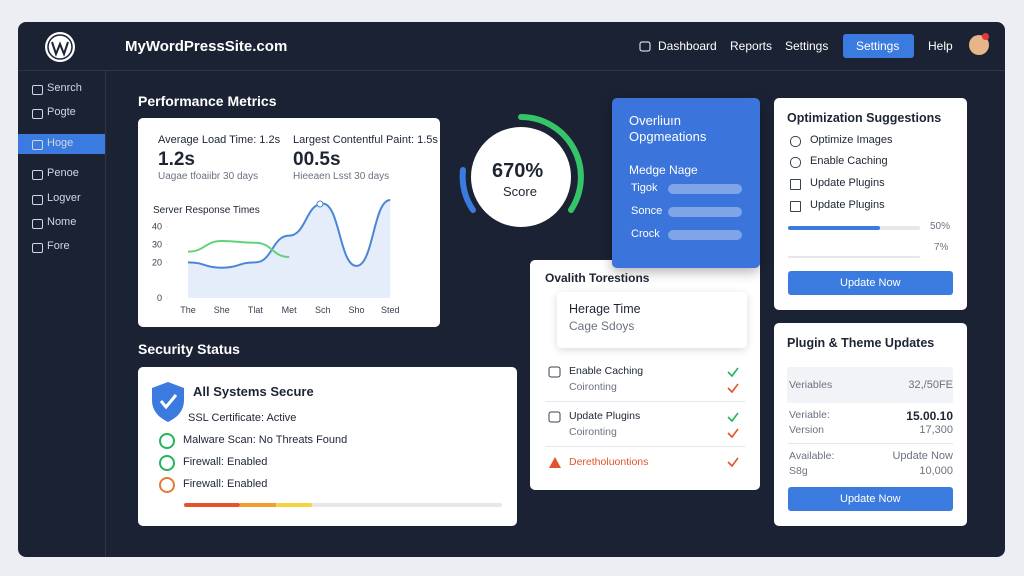 The height and width of the screenshot is (576, 1024). What do you see at coordinates (605, 416) in the screenshot?
I see `question-item: Update Plugins` at bounding box center [605, 416].